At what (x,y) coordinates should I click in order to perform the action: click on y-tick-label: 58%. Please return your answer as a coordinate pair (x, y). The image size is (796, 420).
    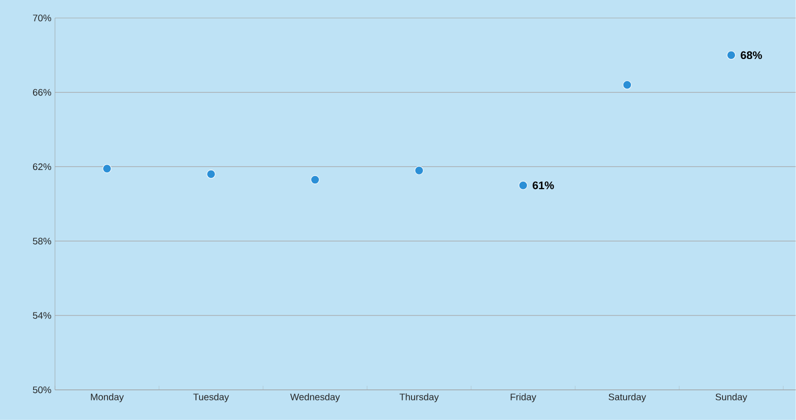
    Looking at the image, I should click on (42, 241).